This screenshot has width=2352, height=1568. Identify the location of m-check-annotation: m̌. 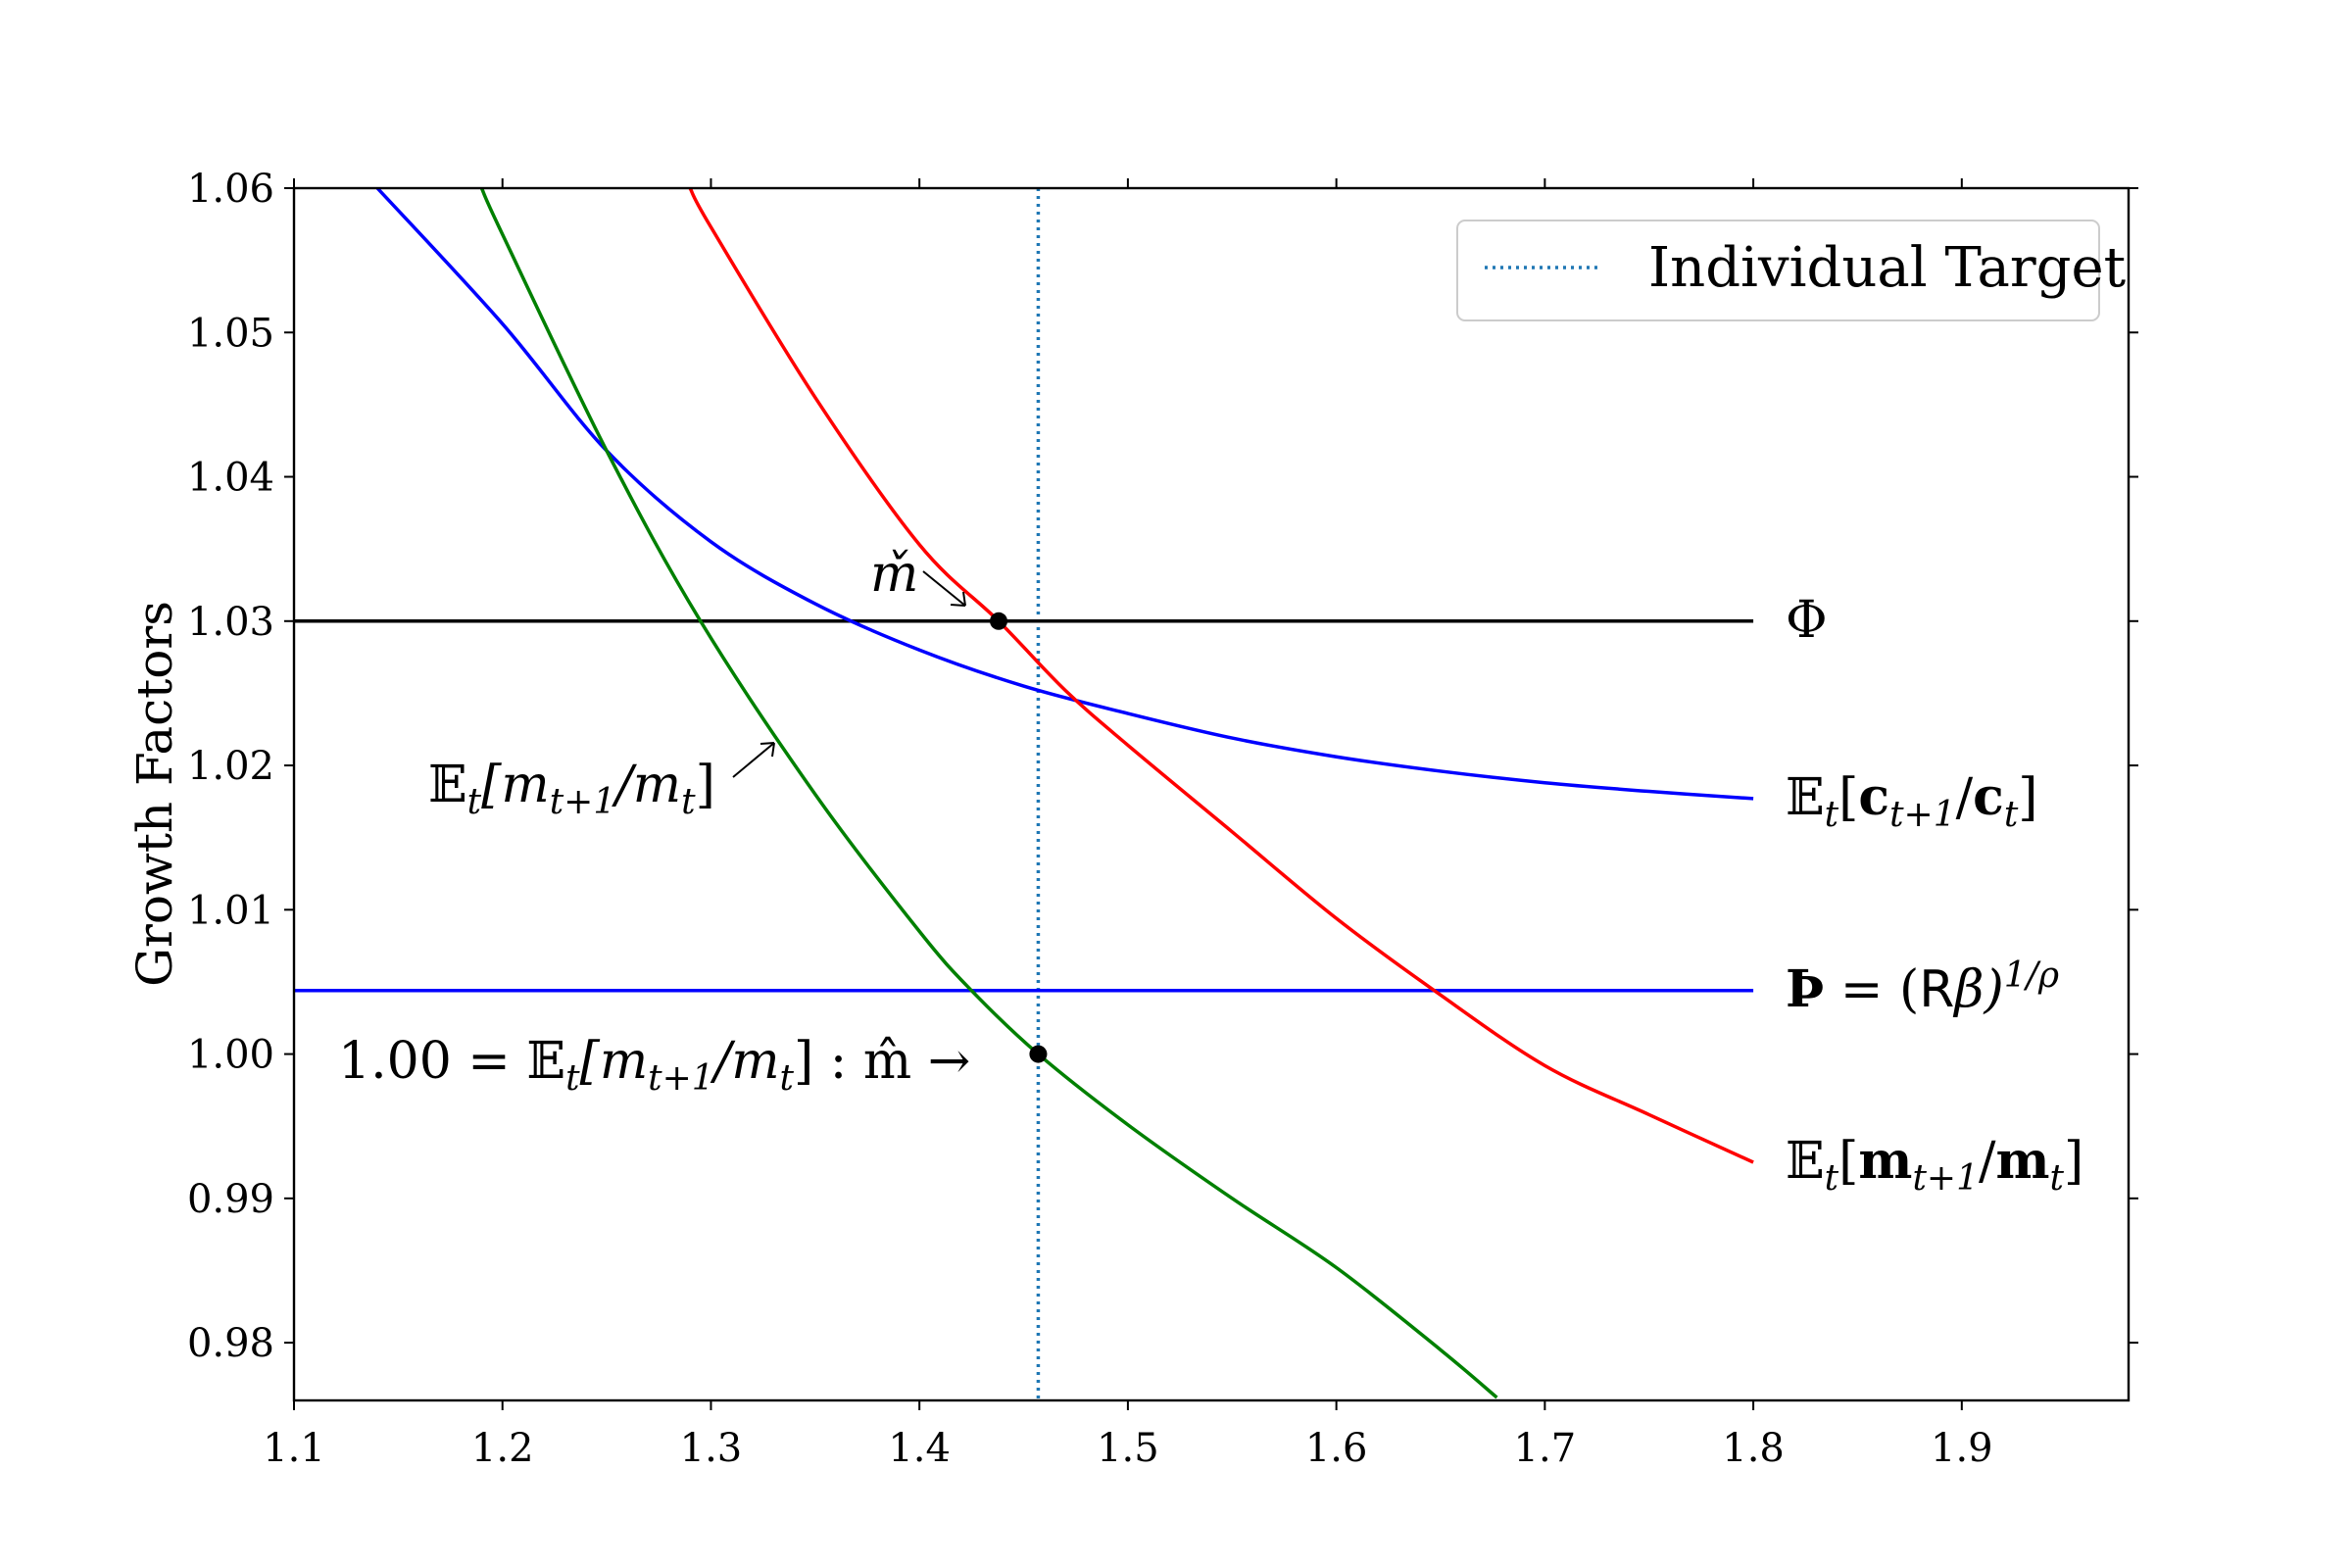
(894, 574).